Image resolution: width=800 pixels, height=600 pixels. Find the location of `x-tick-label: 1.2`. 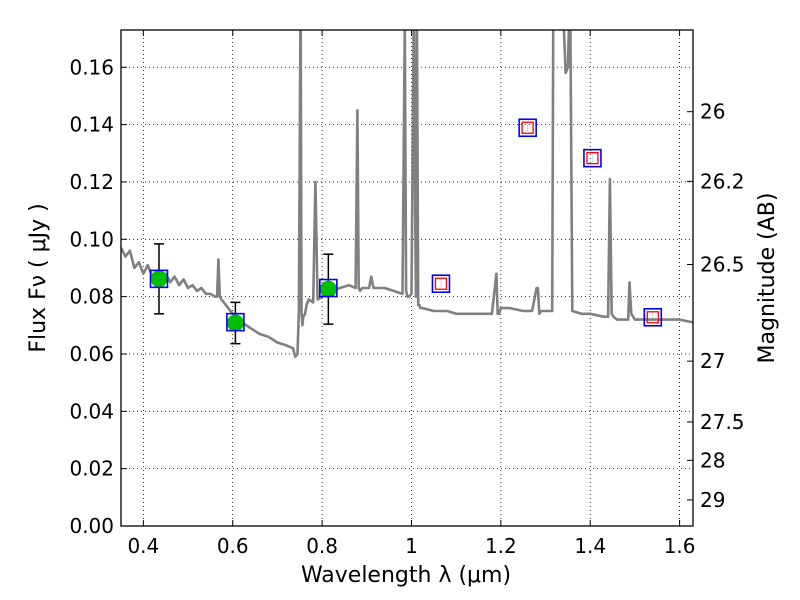

x-tick-label: 1.2 is located at coordinates (501, 546).